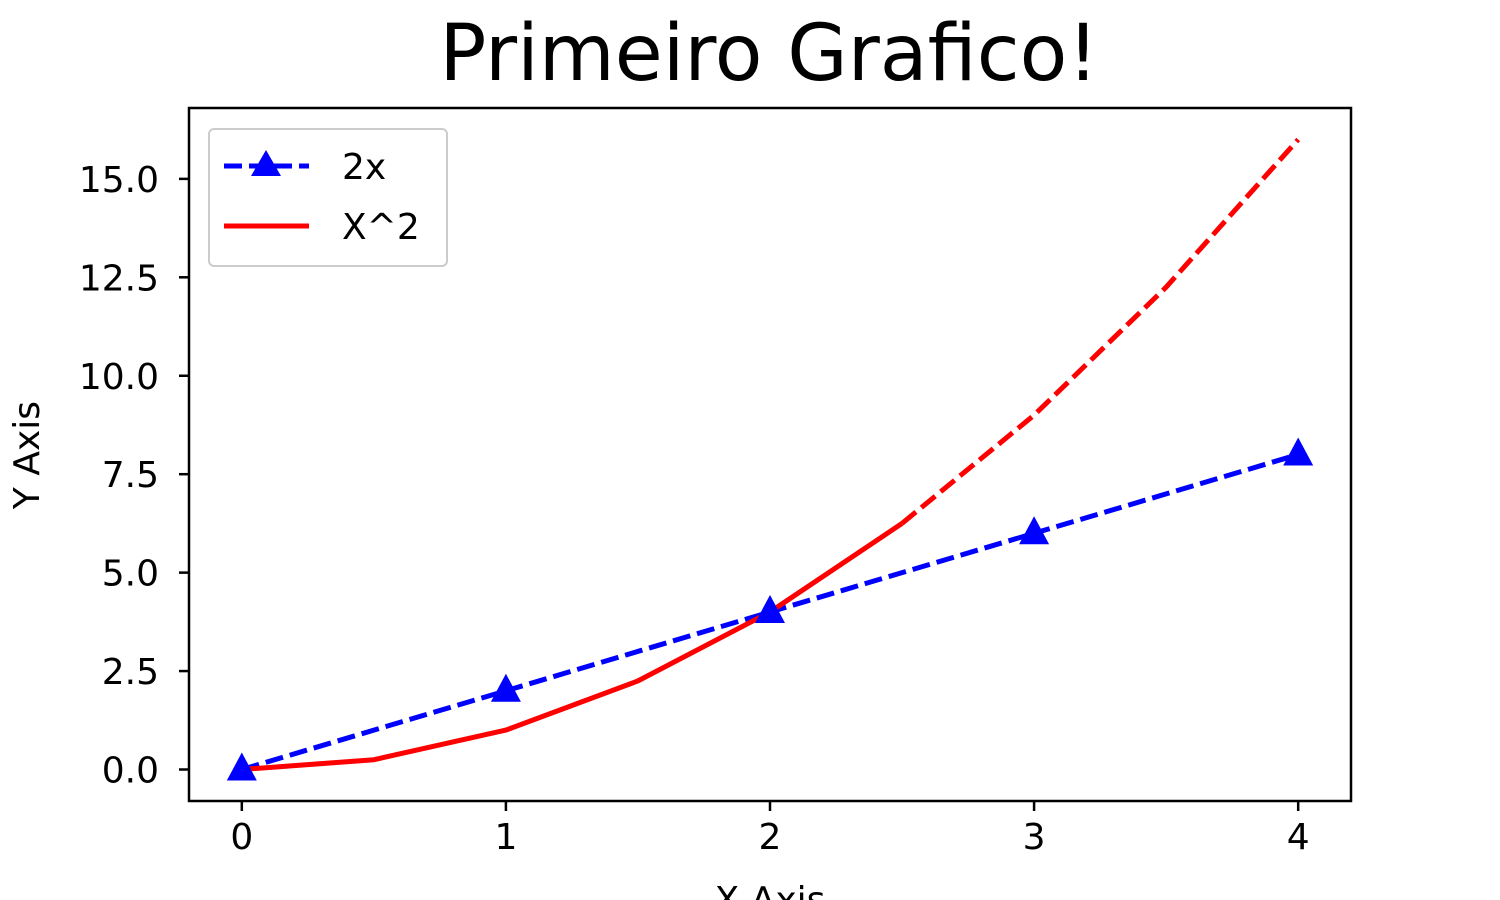 The width and height of the screenshot is (1500, 900). What do you see at coordinates (1298, 837) in the screenshot?
I see `x-tick-label: 4` at bounding box center [1298, 837].